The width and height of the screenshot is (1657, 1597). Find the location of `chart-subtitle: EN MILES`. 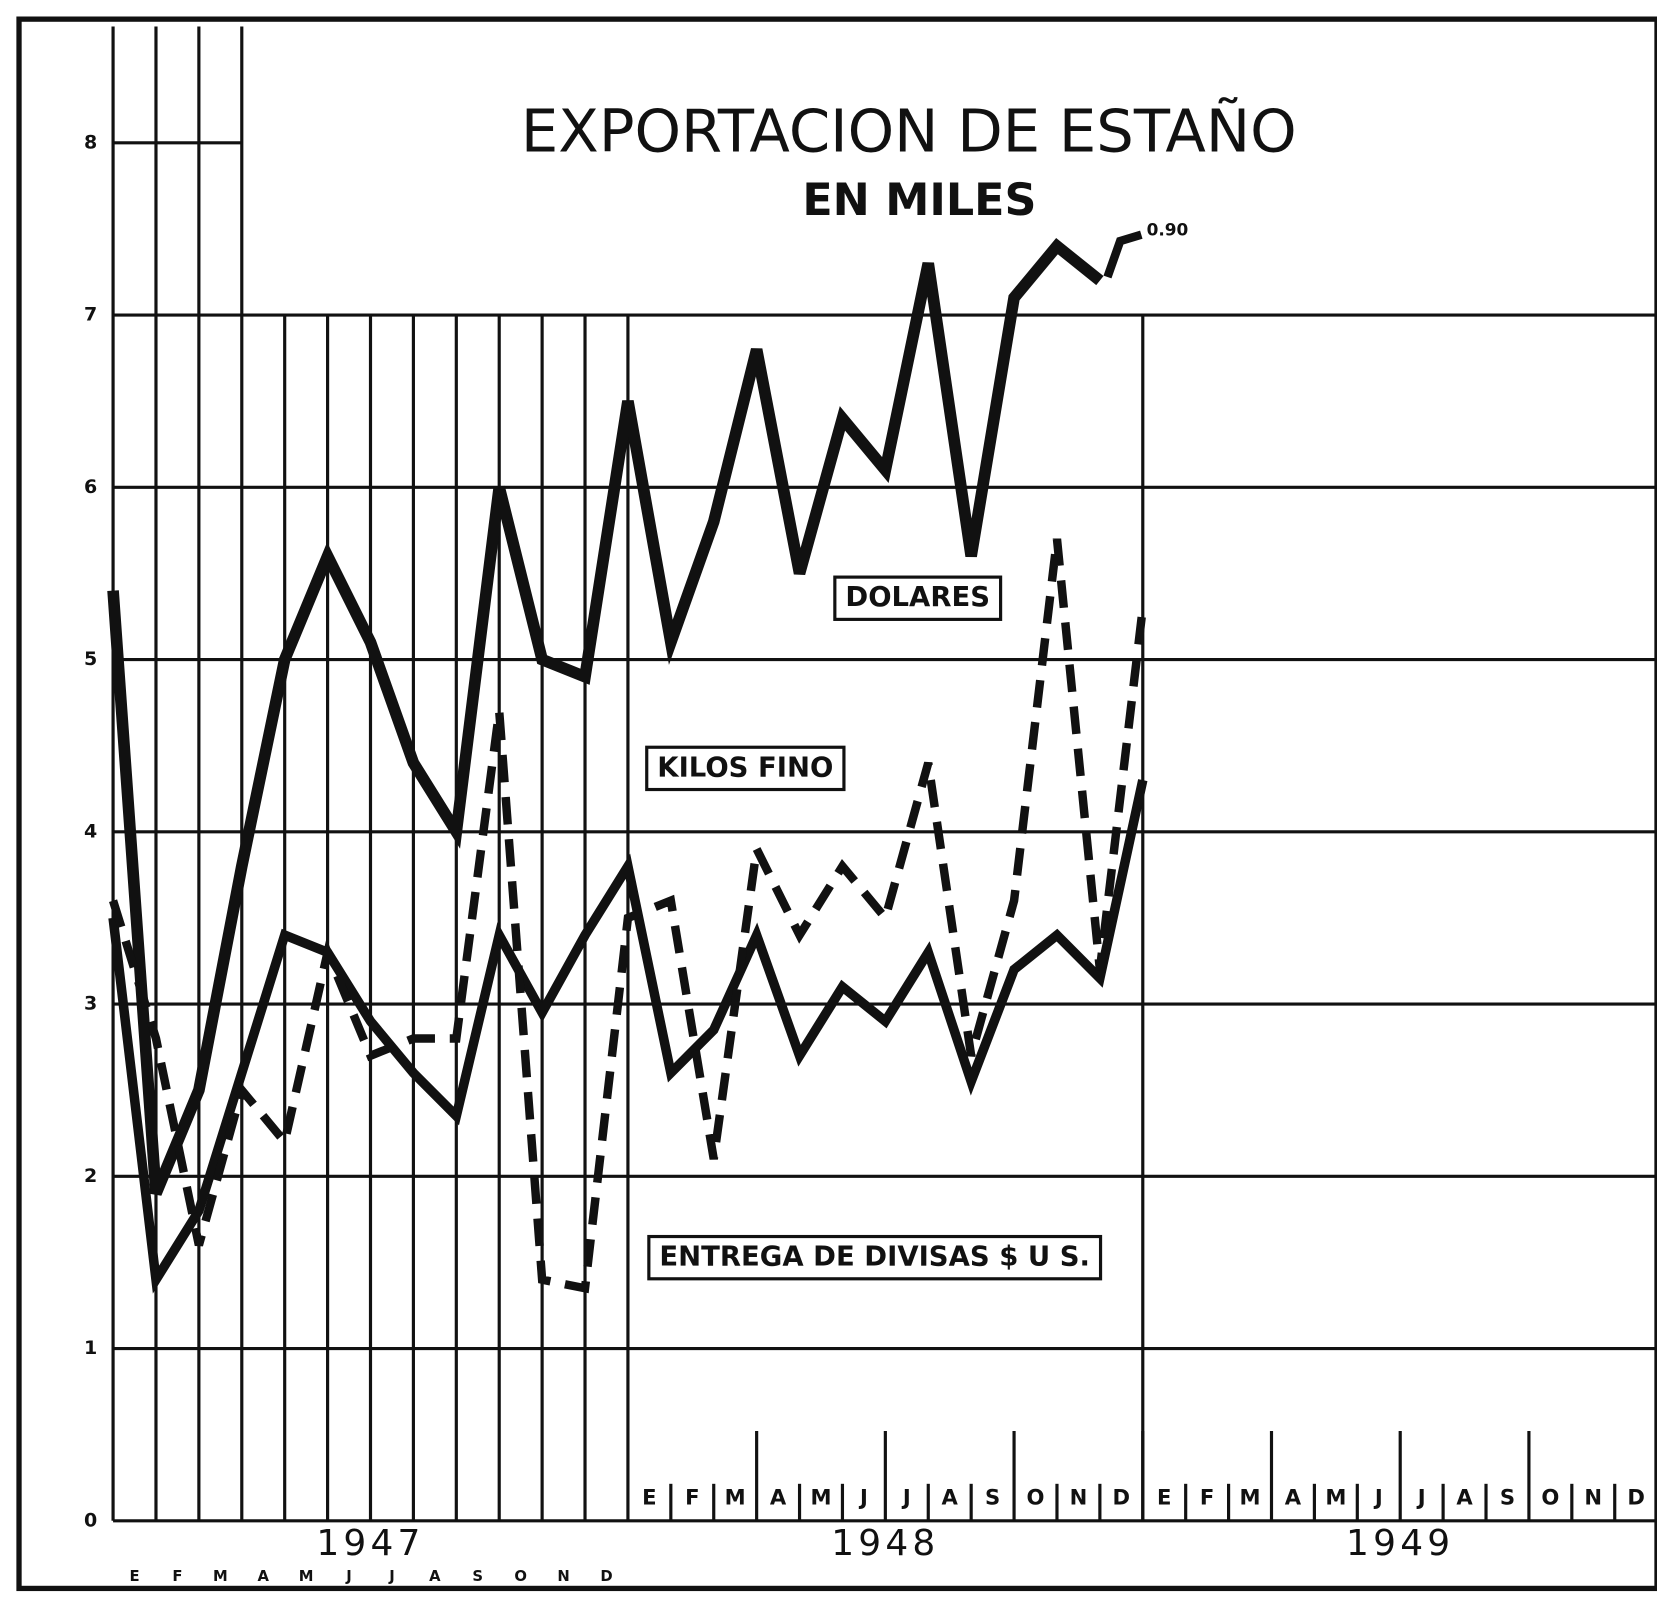

chart-subtitle: EN MILES is located at coordinates (919, 200).